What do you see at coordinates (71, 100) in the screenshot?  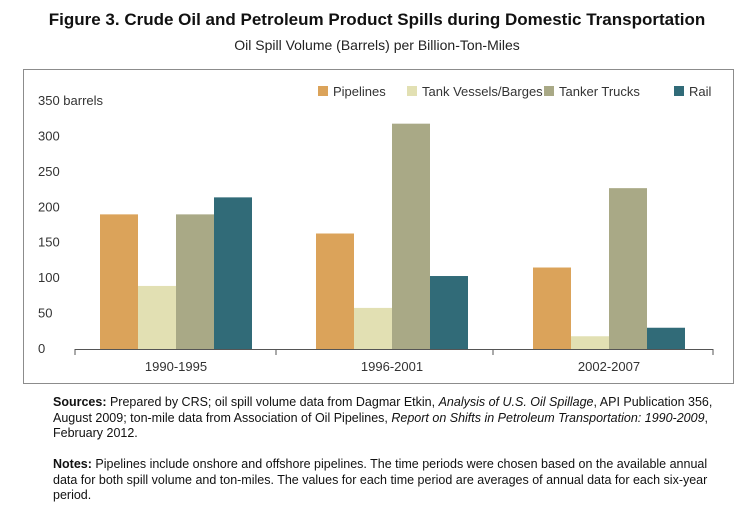 I see `y-tick-label: 350 barrels` at bounding box center [71, 100].